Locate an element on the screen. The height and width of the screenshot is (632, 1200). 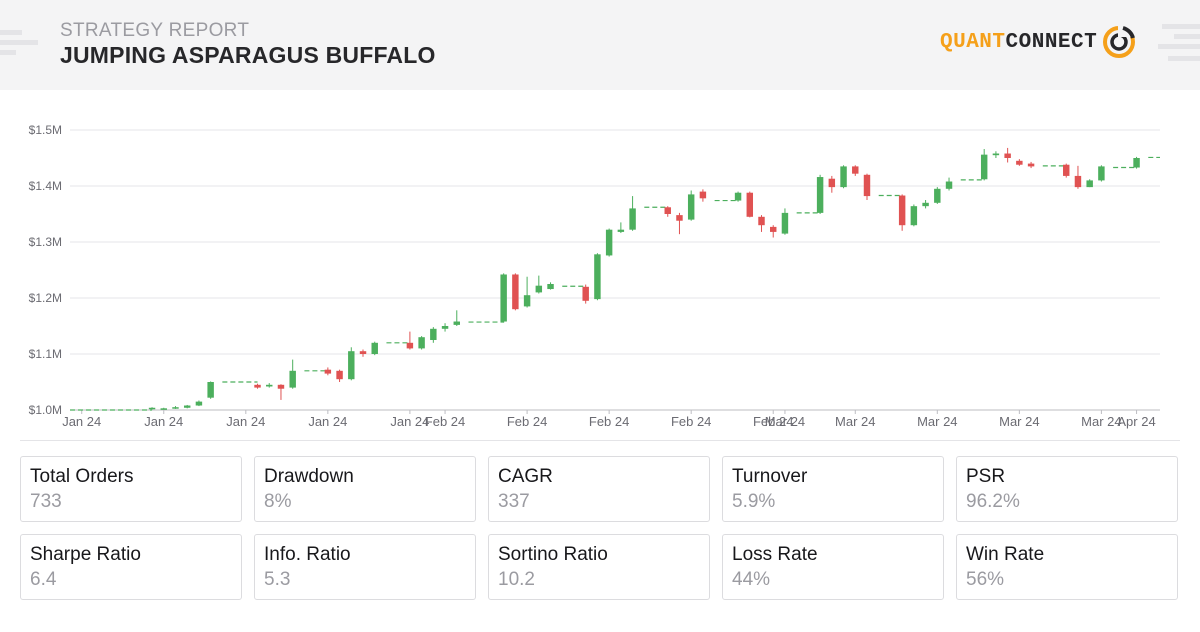
metric-value: 96.2% is located at coordinates (993, 501).